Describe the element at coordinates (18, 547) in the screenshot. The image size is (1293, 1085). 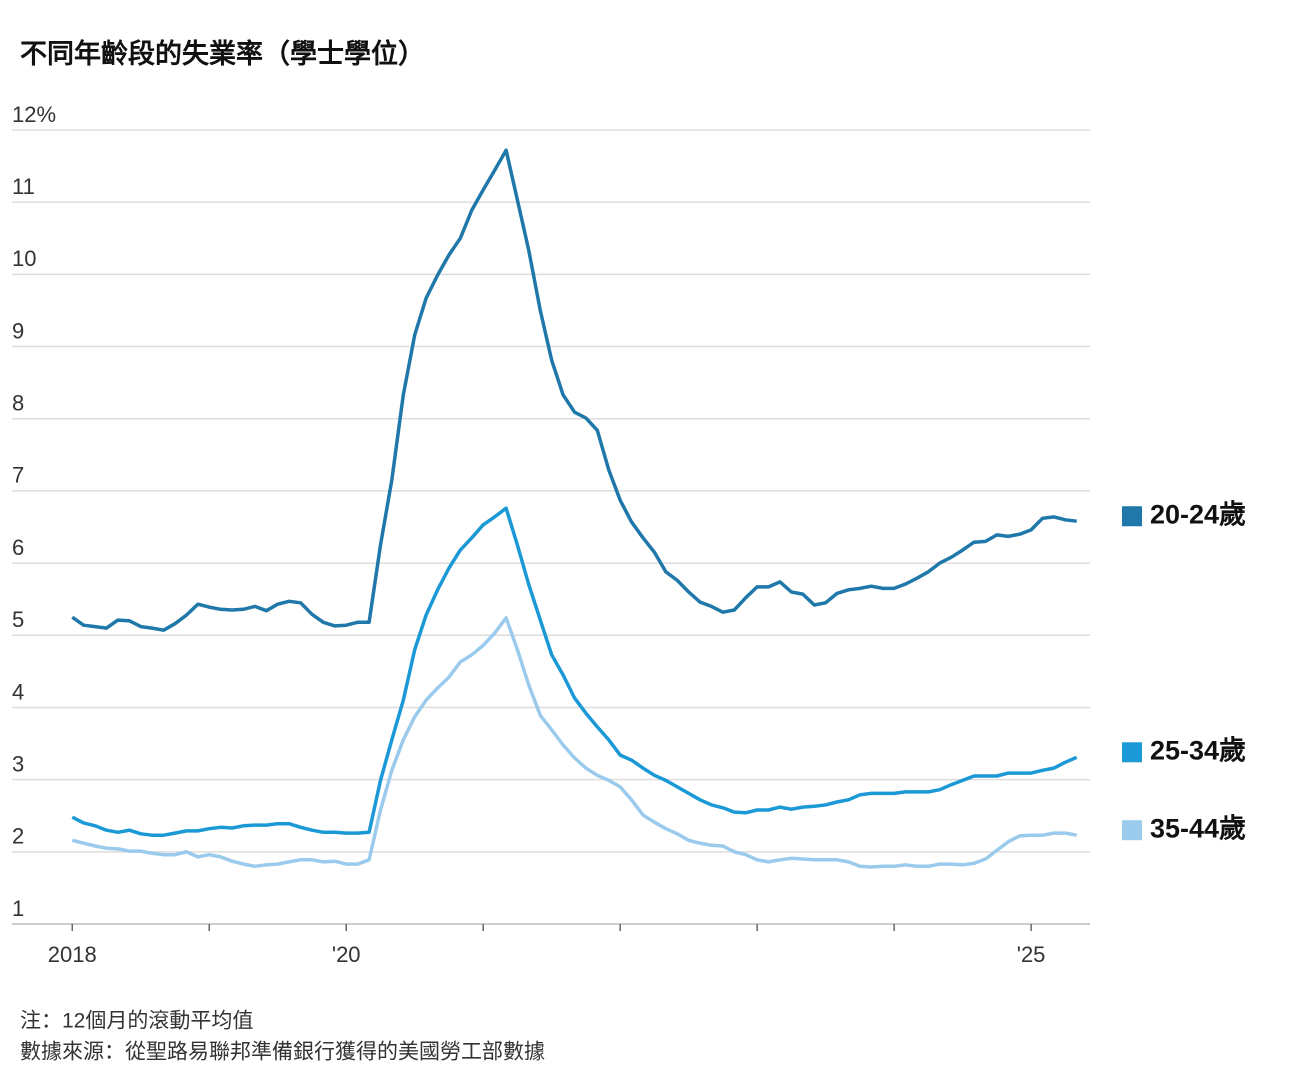
I see `y-tick-label: 6` at that location.